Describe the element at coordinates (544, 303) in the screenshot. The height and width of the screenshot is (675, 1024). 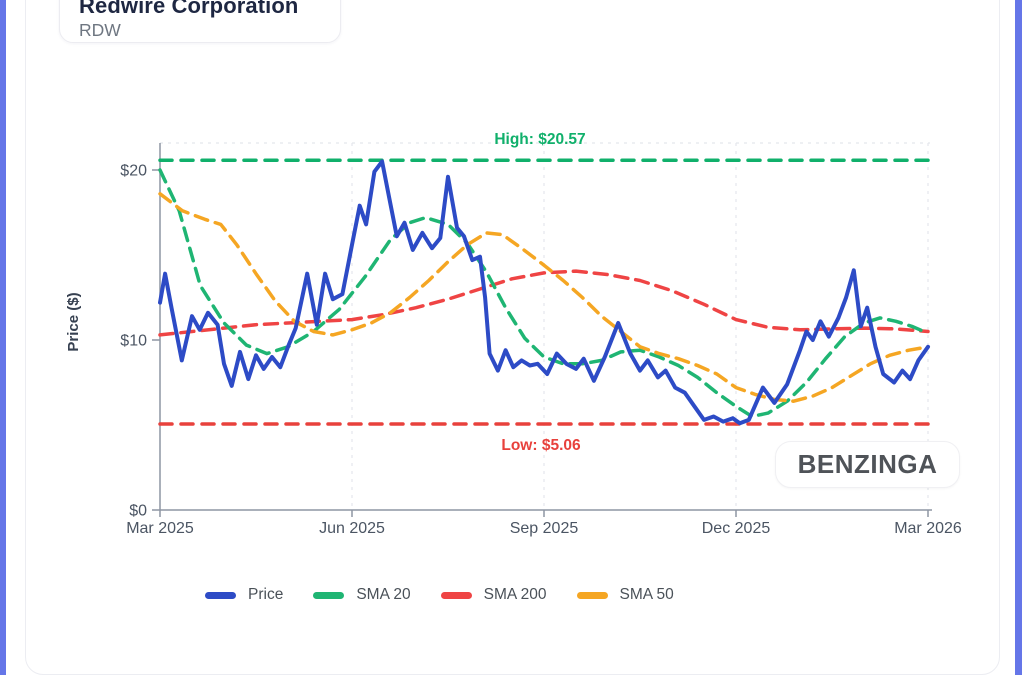
I see `series-sma200` at that location.